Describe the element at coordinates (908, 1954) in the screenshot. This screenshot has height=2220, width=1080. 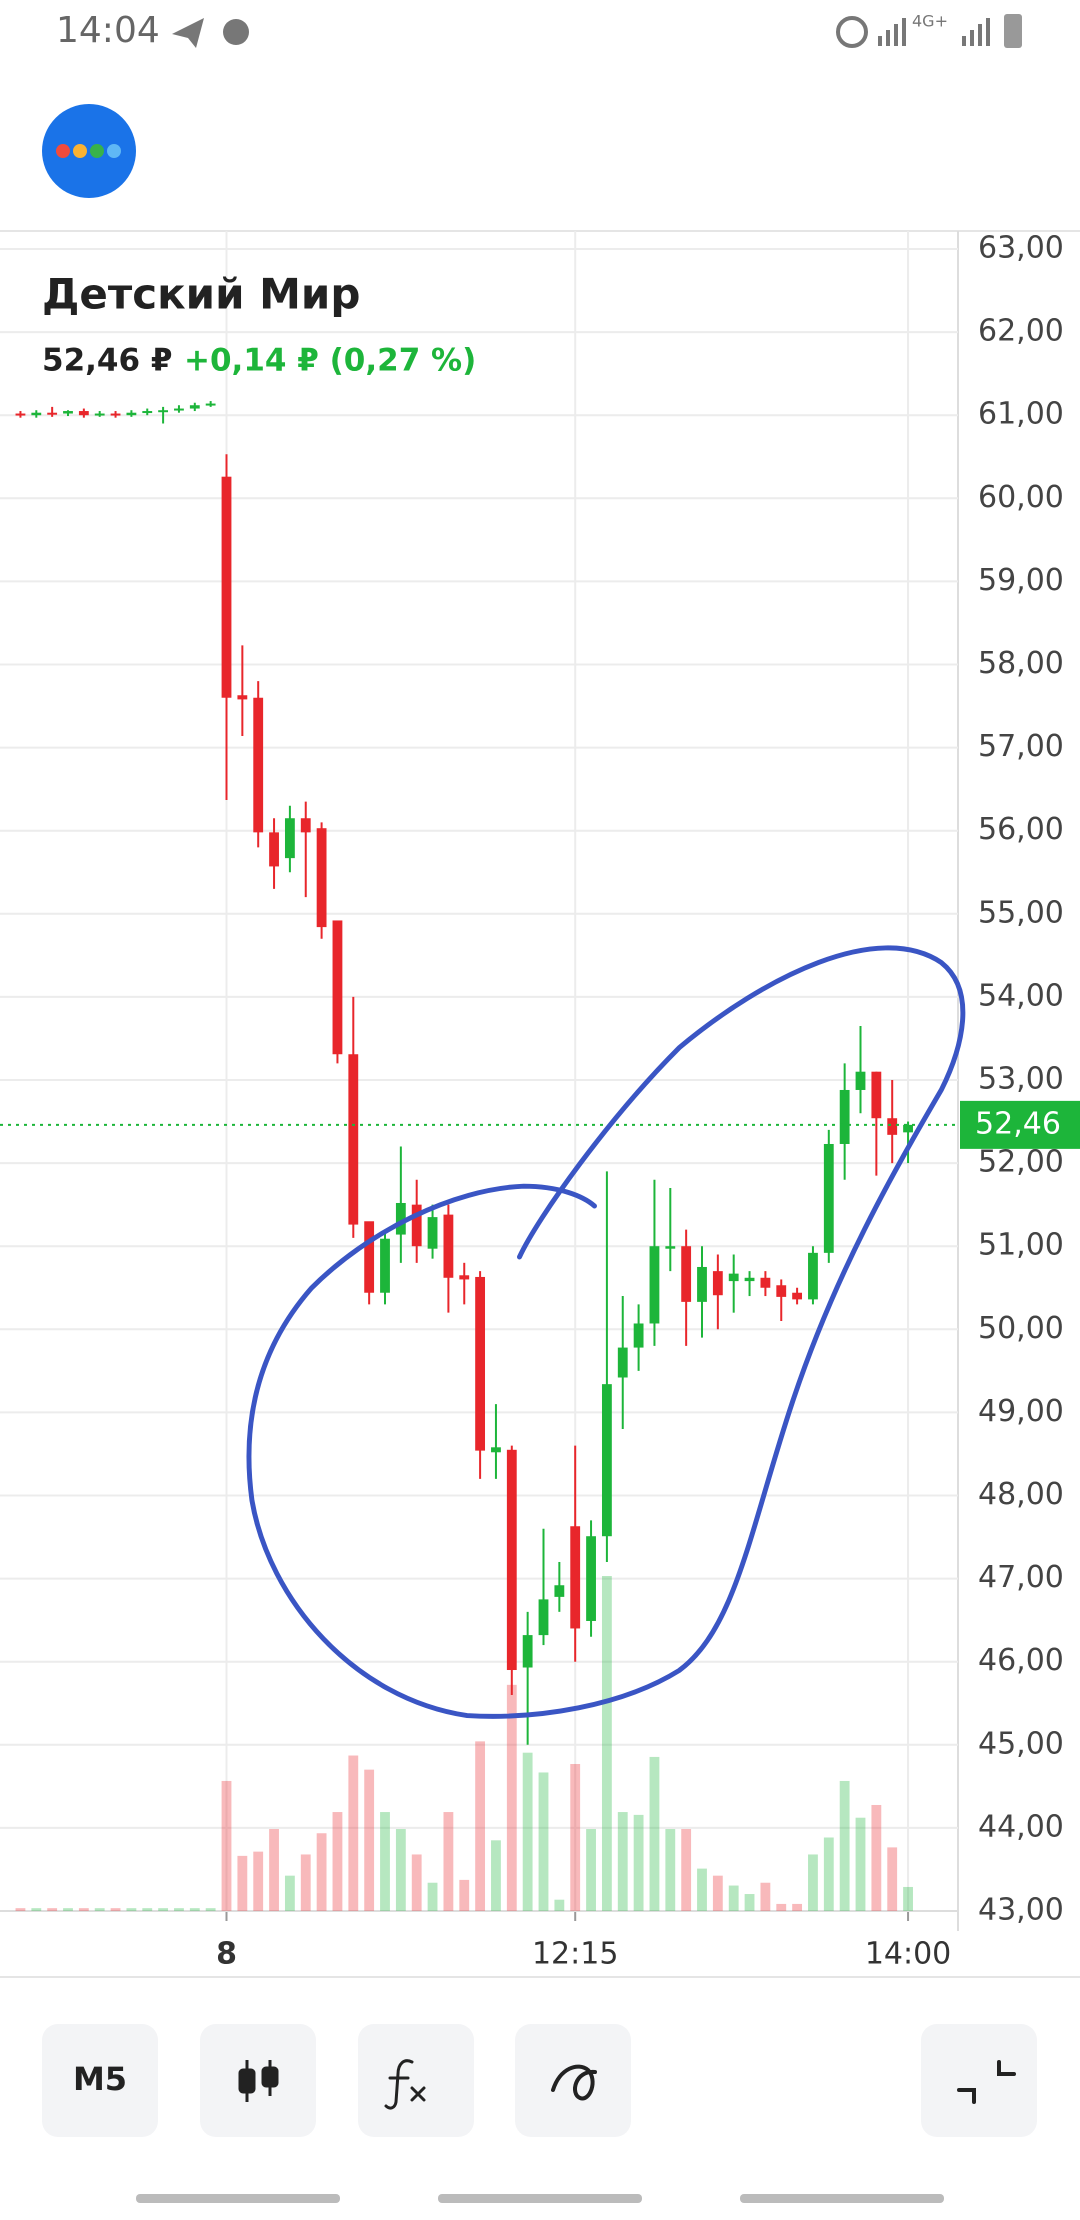
I see `x-tick-label: 14:00` at that location.